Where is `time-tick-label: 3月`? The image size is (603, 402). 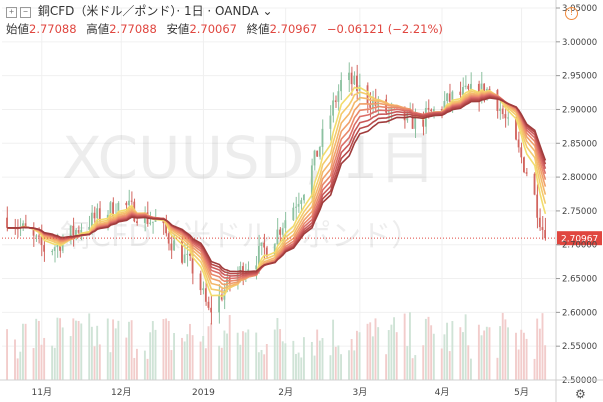 time-tick-label: 3月 is located at coordinates (359, 392).